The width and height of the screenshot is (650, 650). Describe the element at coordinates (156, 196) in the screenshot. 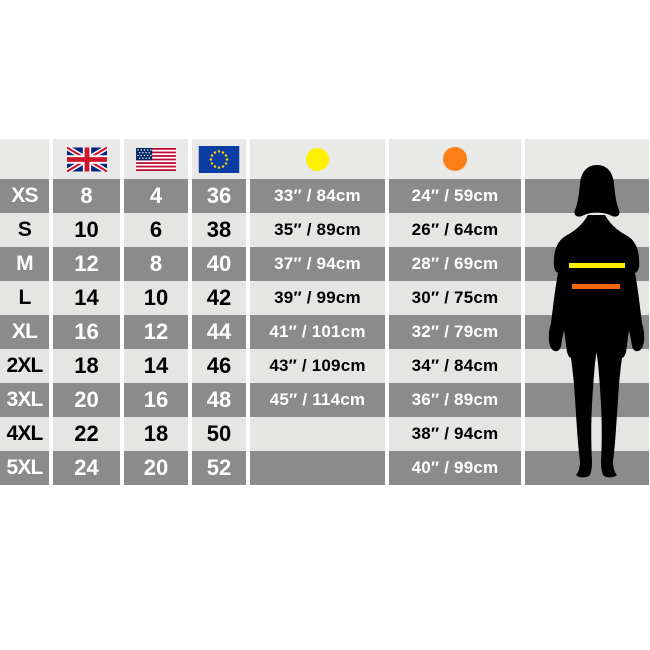

I see `us-size-cell: 4` at that location.